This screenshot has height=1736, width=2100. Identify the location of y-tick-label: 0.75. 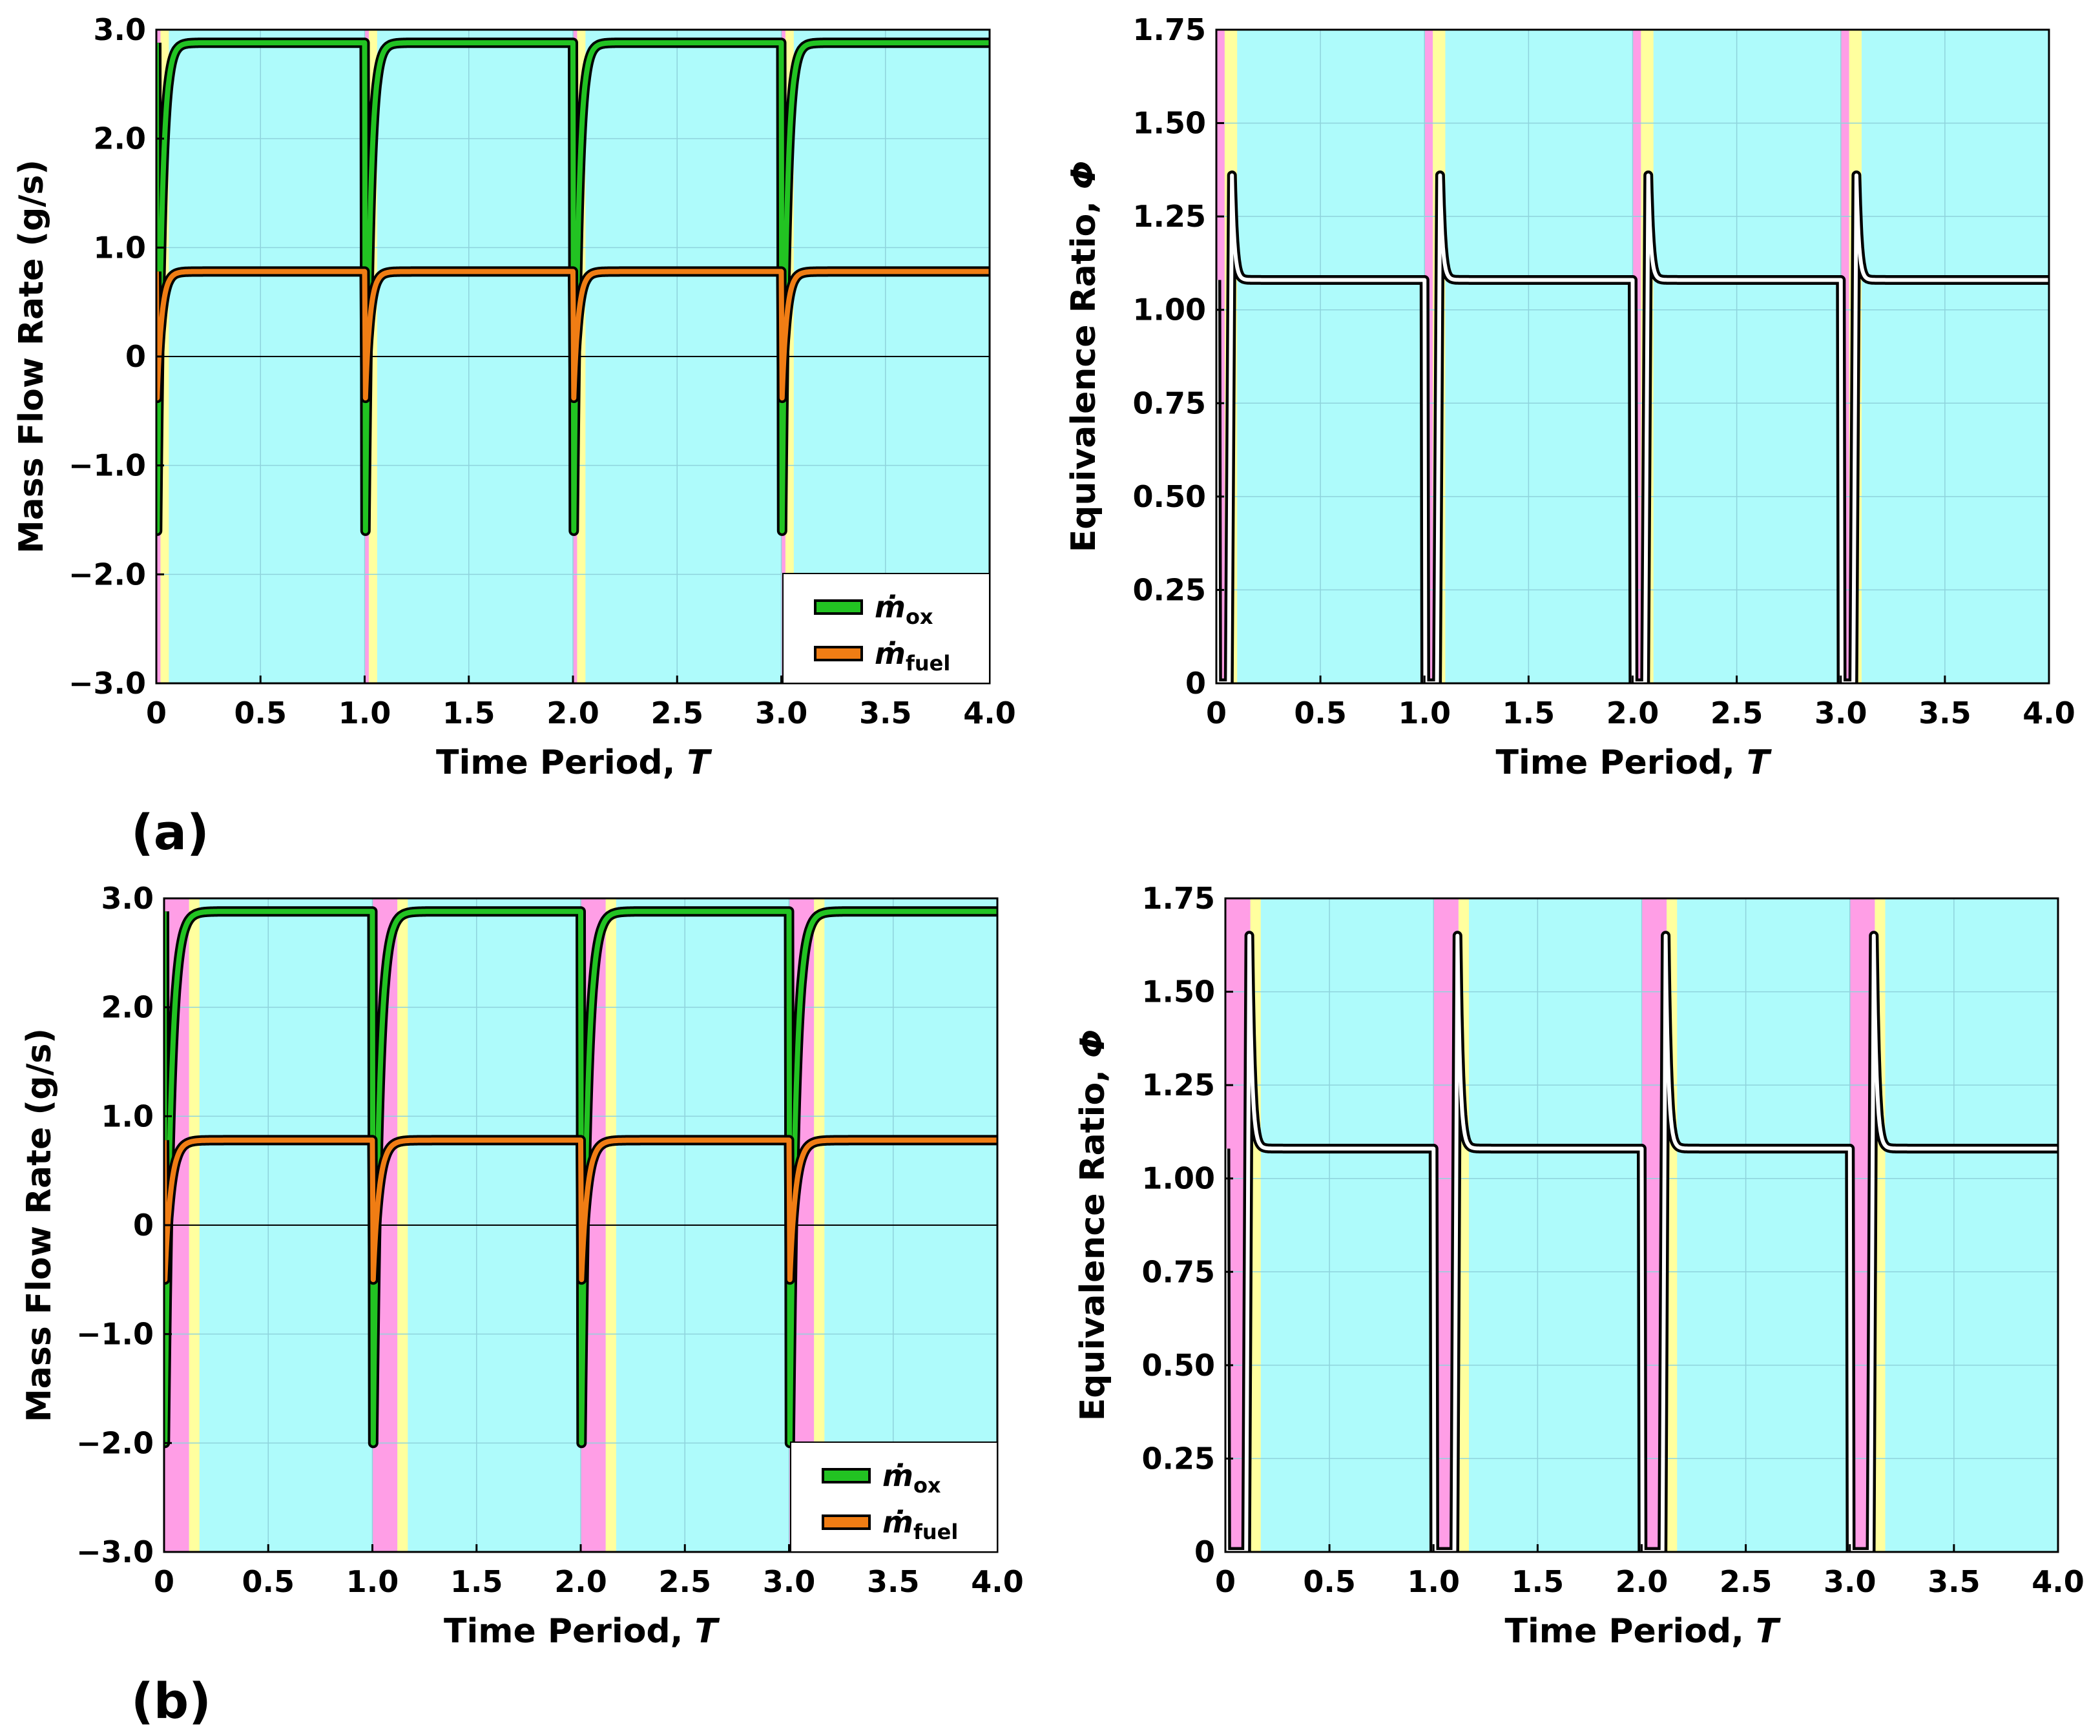
(1170, 403).